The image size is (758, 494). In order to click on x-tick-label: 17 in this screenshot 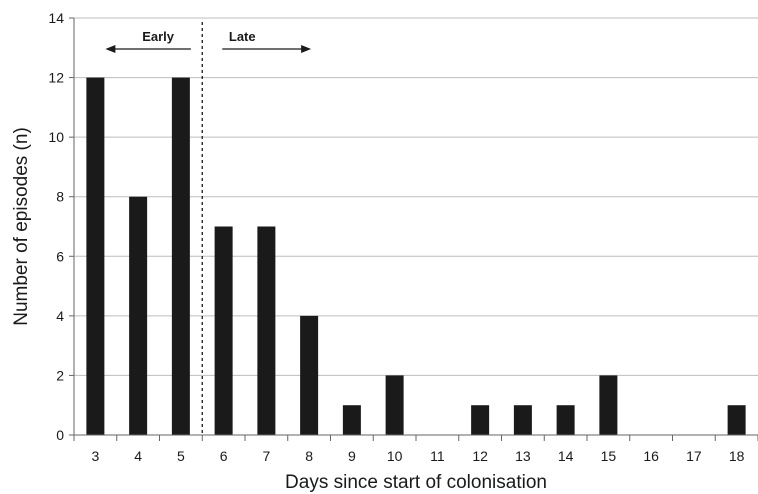, I will do `click(694, 456)`.